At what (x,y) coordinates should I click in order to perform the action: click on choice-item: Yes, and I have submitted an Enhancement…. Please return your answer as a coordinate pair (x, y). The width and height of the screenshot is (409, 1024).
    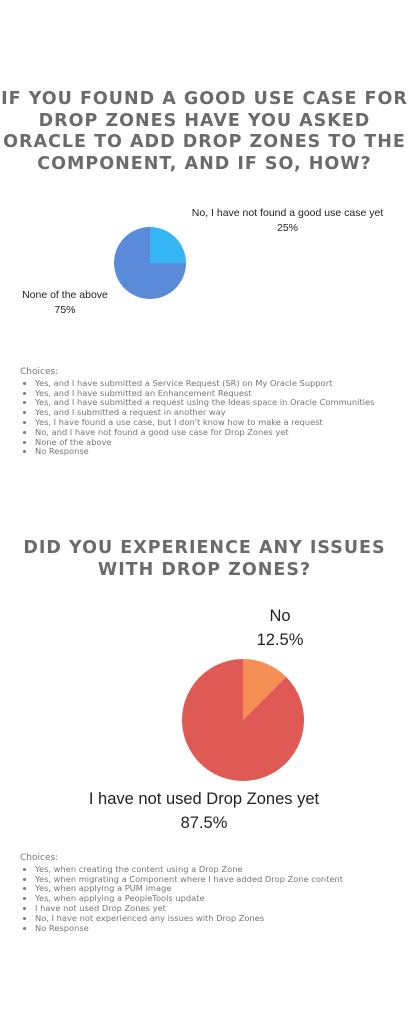
    Looking at the image, I should click on (217, 393).